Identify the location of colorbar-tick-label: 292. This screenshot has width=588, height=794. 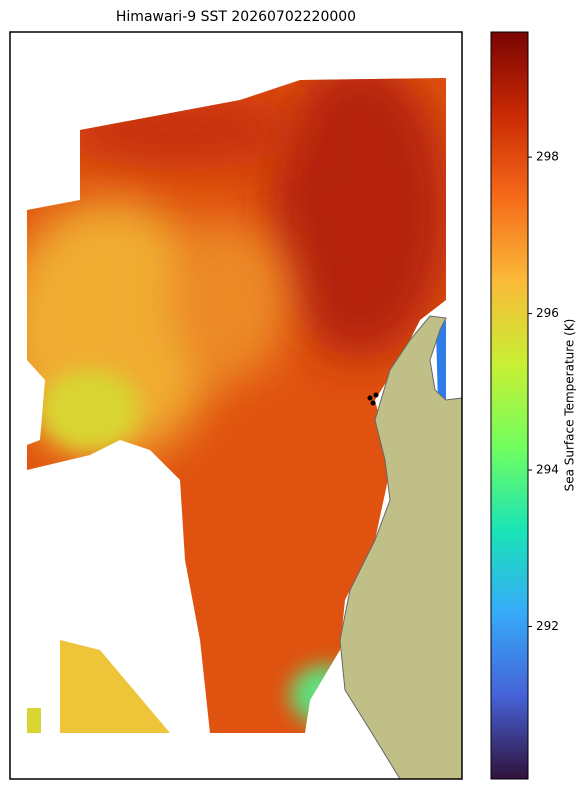
(547, 626).